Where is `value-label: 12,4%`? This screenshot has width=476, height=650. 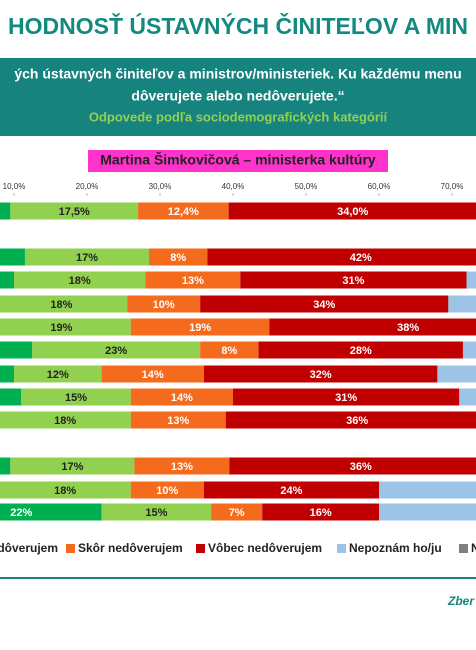
value-label: 12,4% is located at coordinates (183, 212).